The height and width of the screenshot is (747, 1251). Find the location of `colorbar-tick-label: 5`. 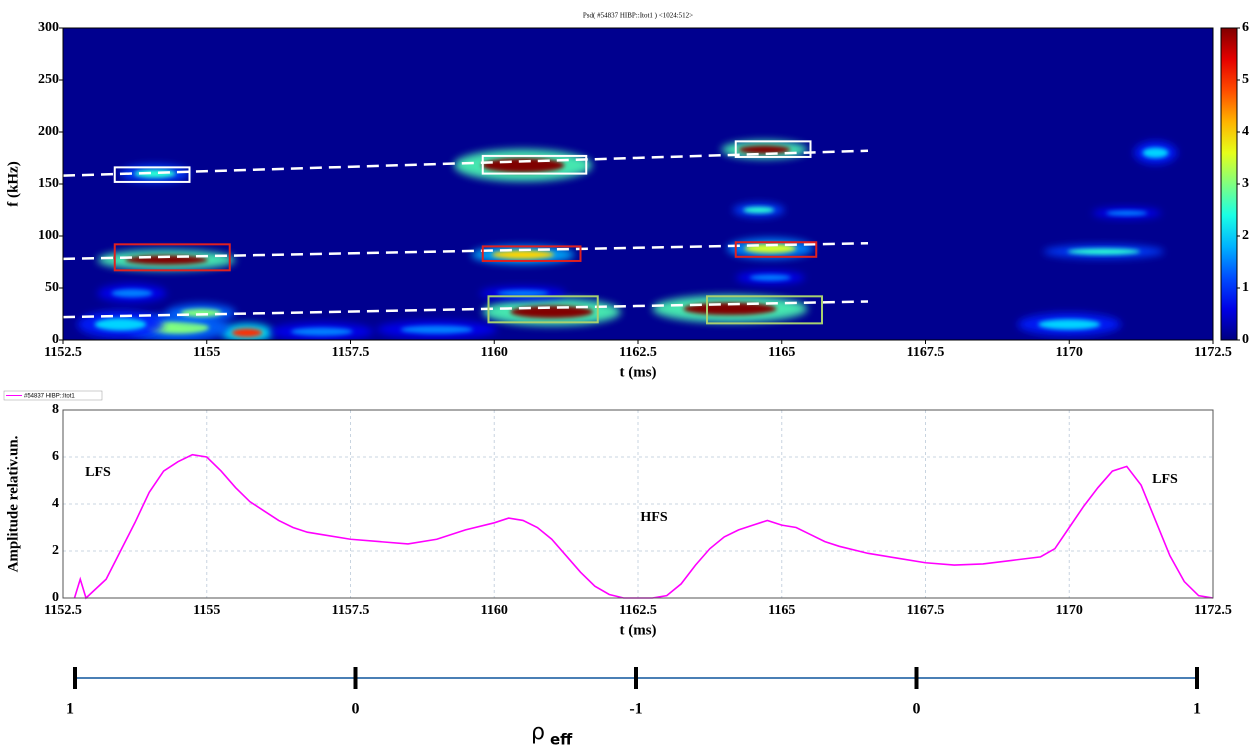

colorbar-tick-label: 5 is located at coordinates (1245, 79).